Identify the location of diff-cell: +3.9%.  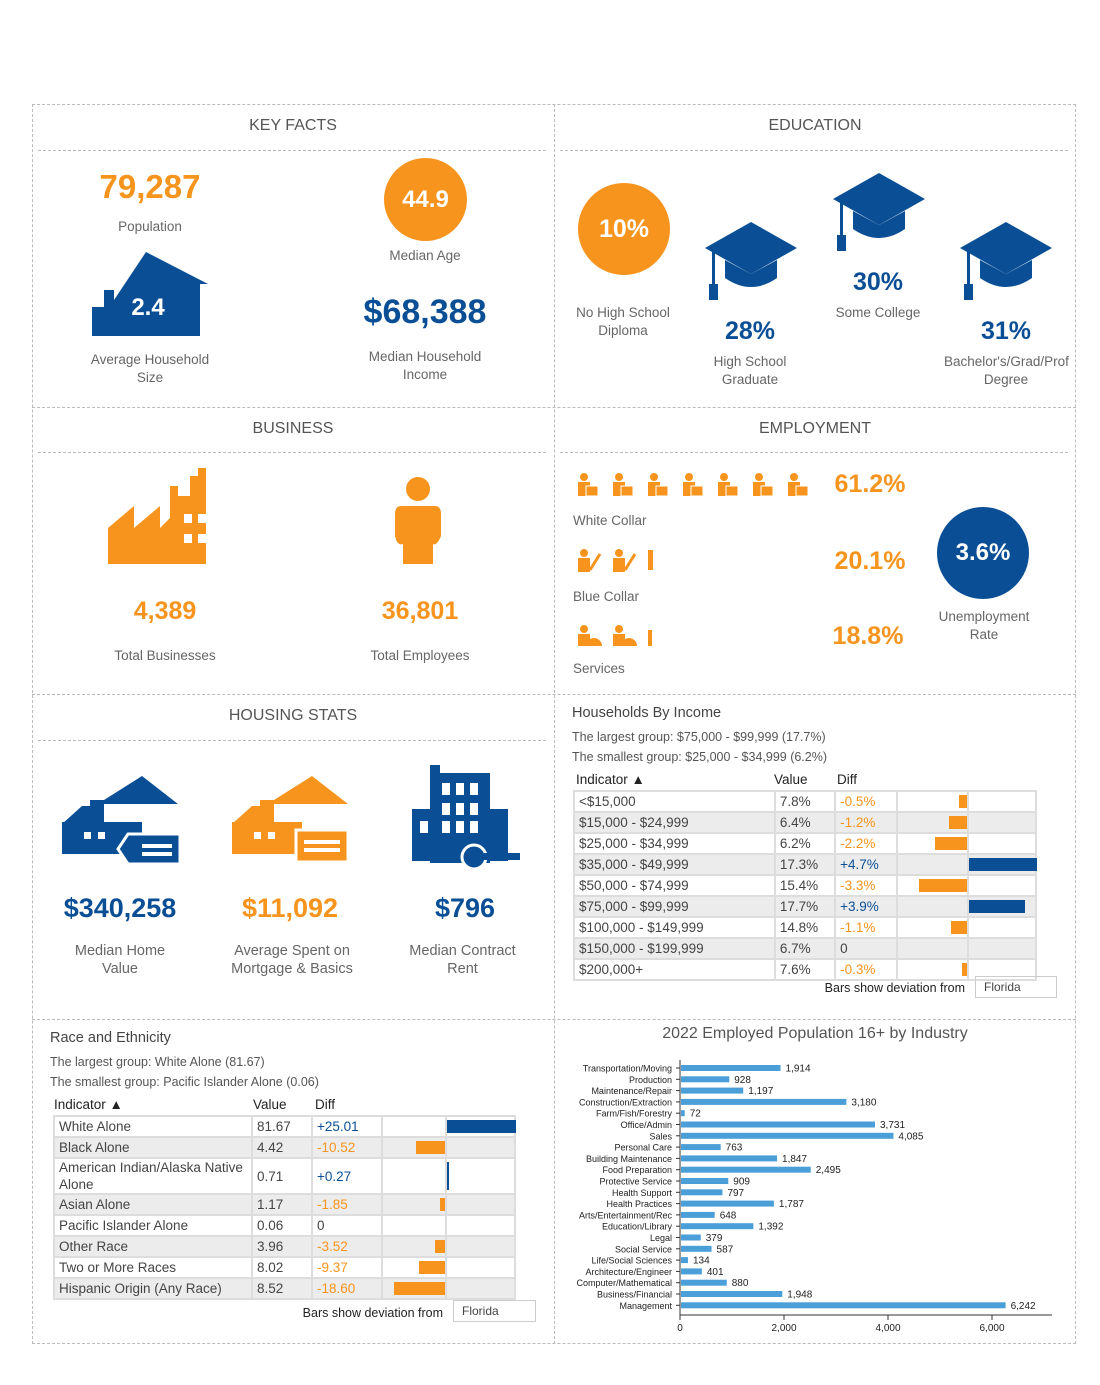
(866, 906).